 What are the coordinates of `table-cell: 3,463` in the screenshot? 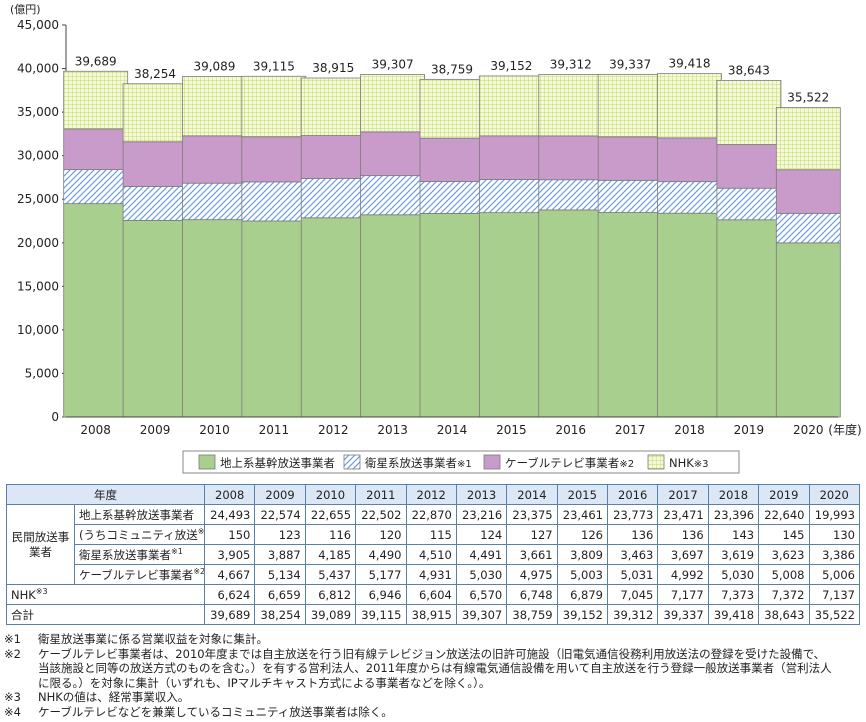 It's located at (632, 554).